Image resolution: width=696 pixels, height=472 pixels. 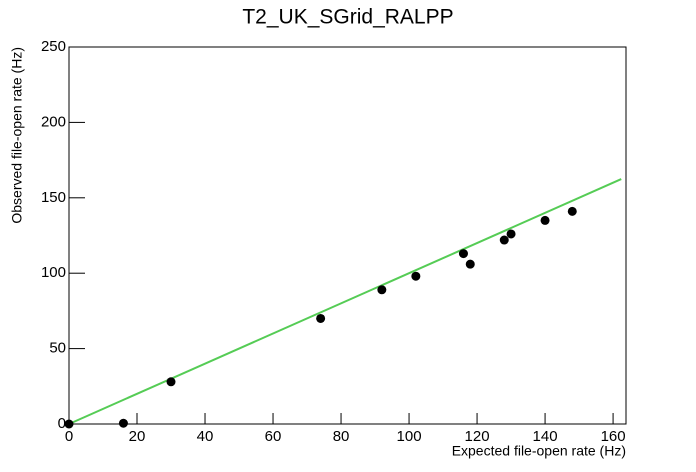 I want to click on x-tick-label: 160, so click(x=613, y=436).